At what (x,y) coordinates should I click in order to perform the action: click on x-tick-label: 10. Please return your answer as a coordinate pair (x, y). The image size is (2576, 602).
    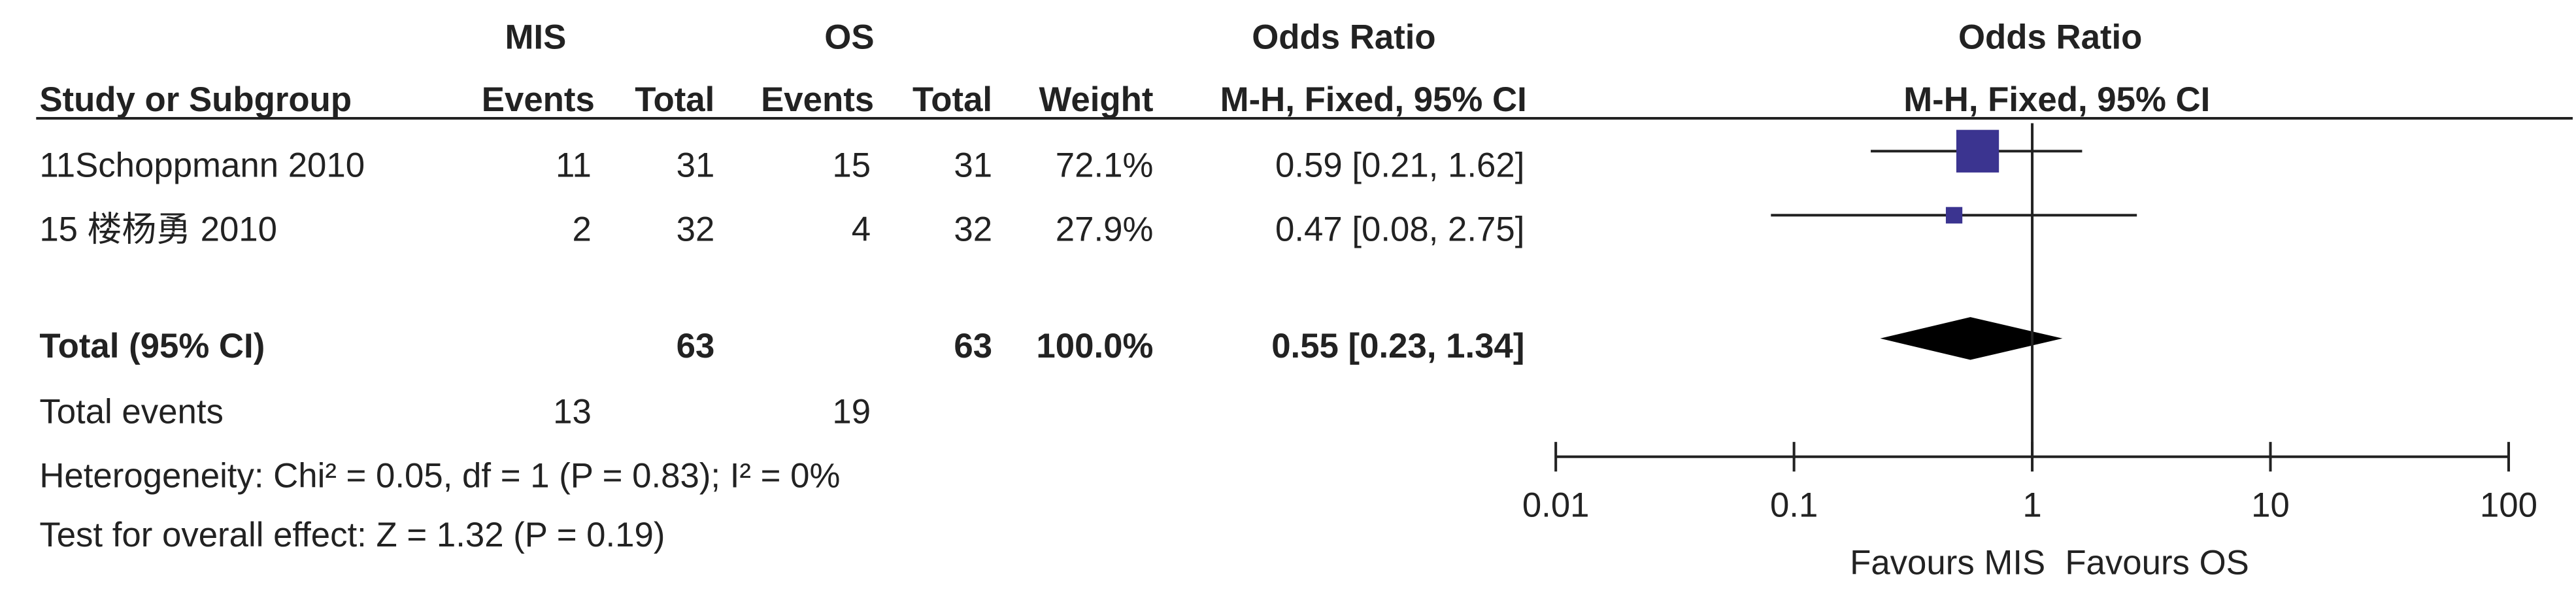
    Looking at the image, I should click on (2271, 505).